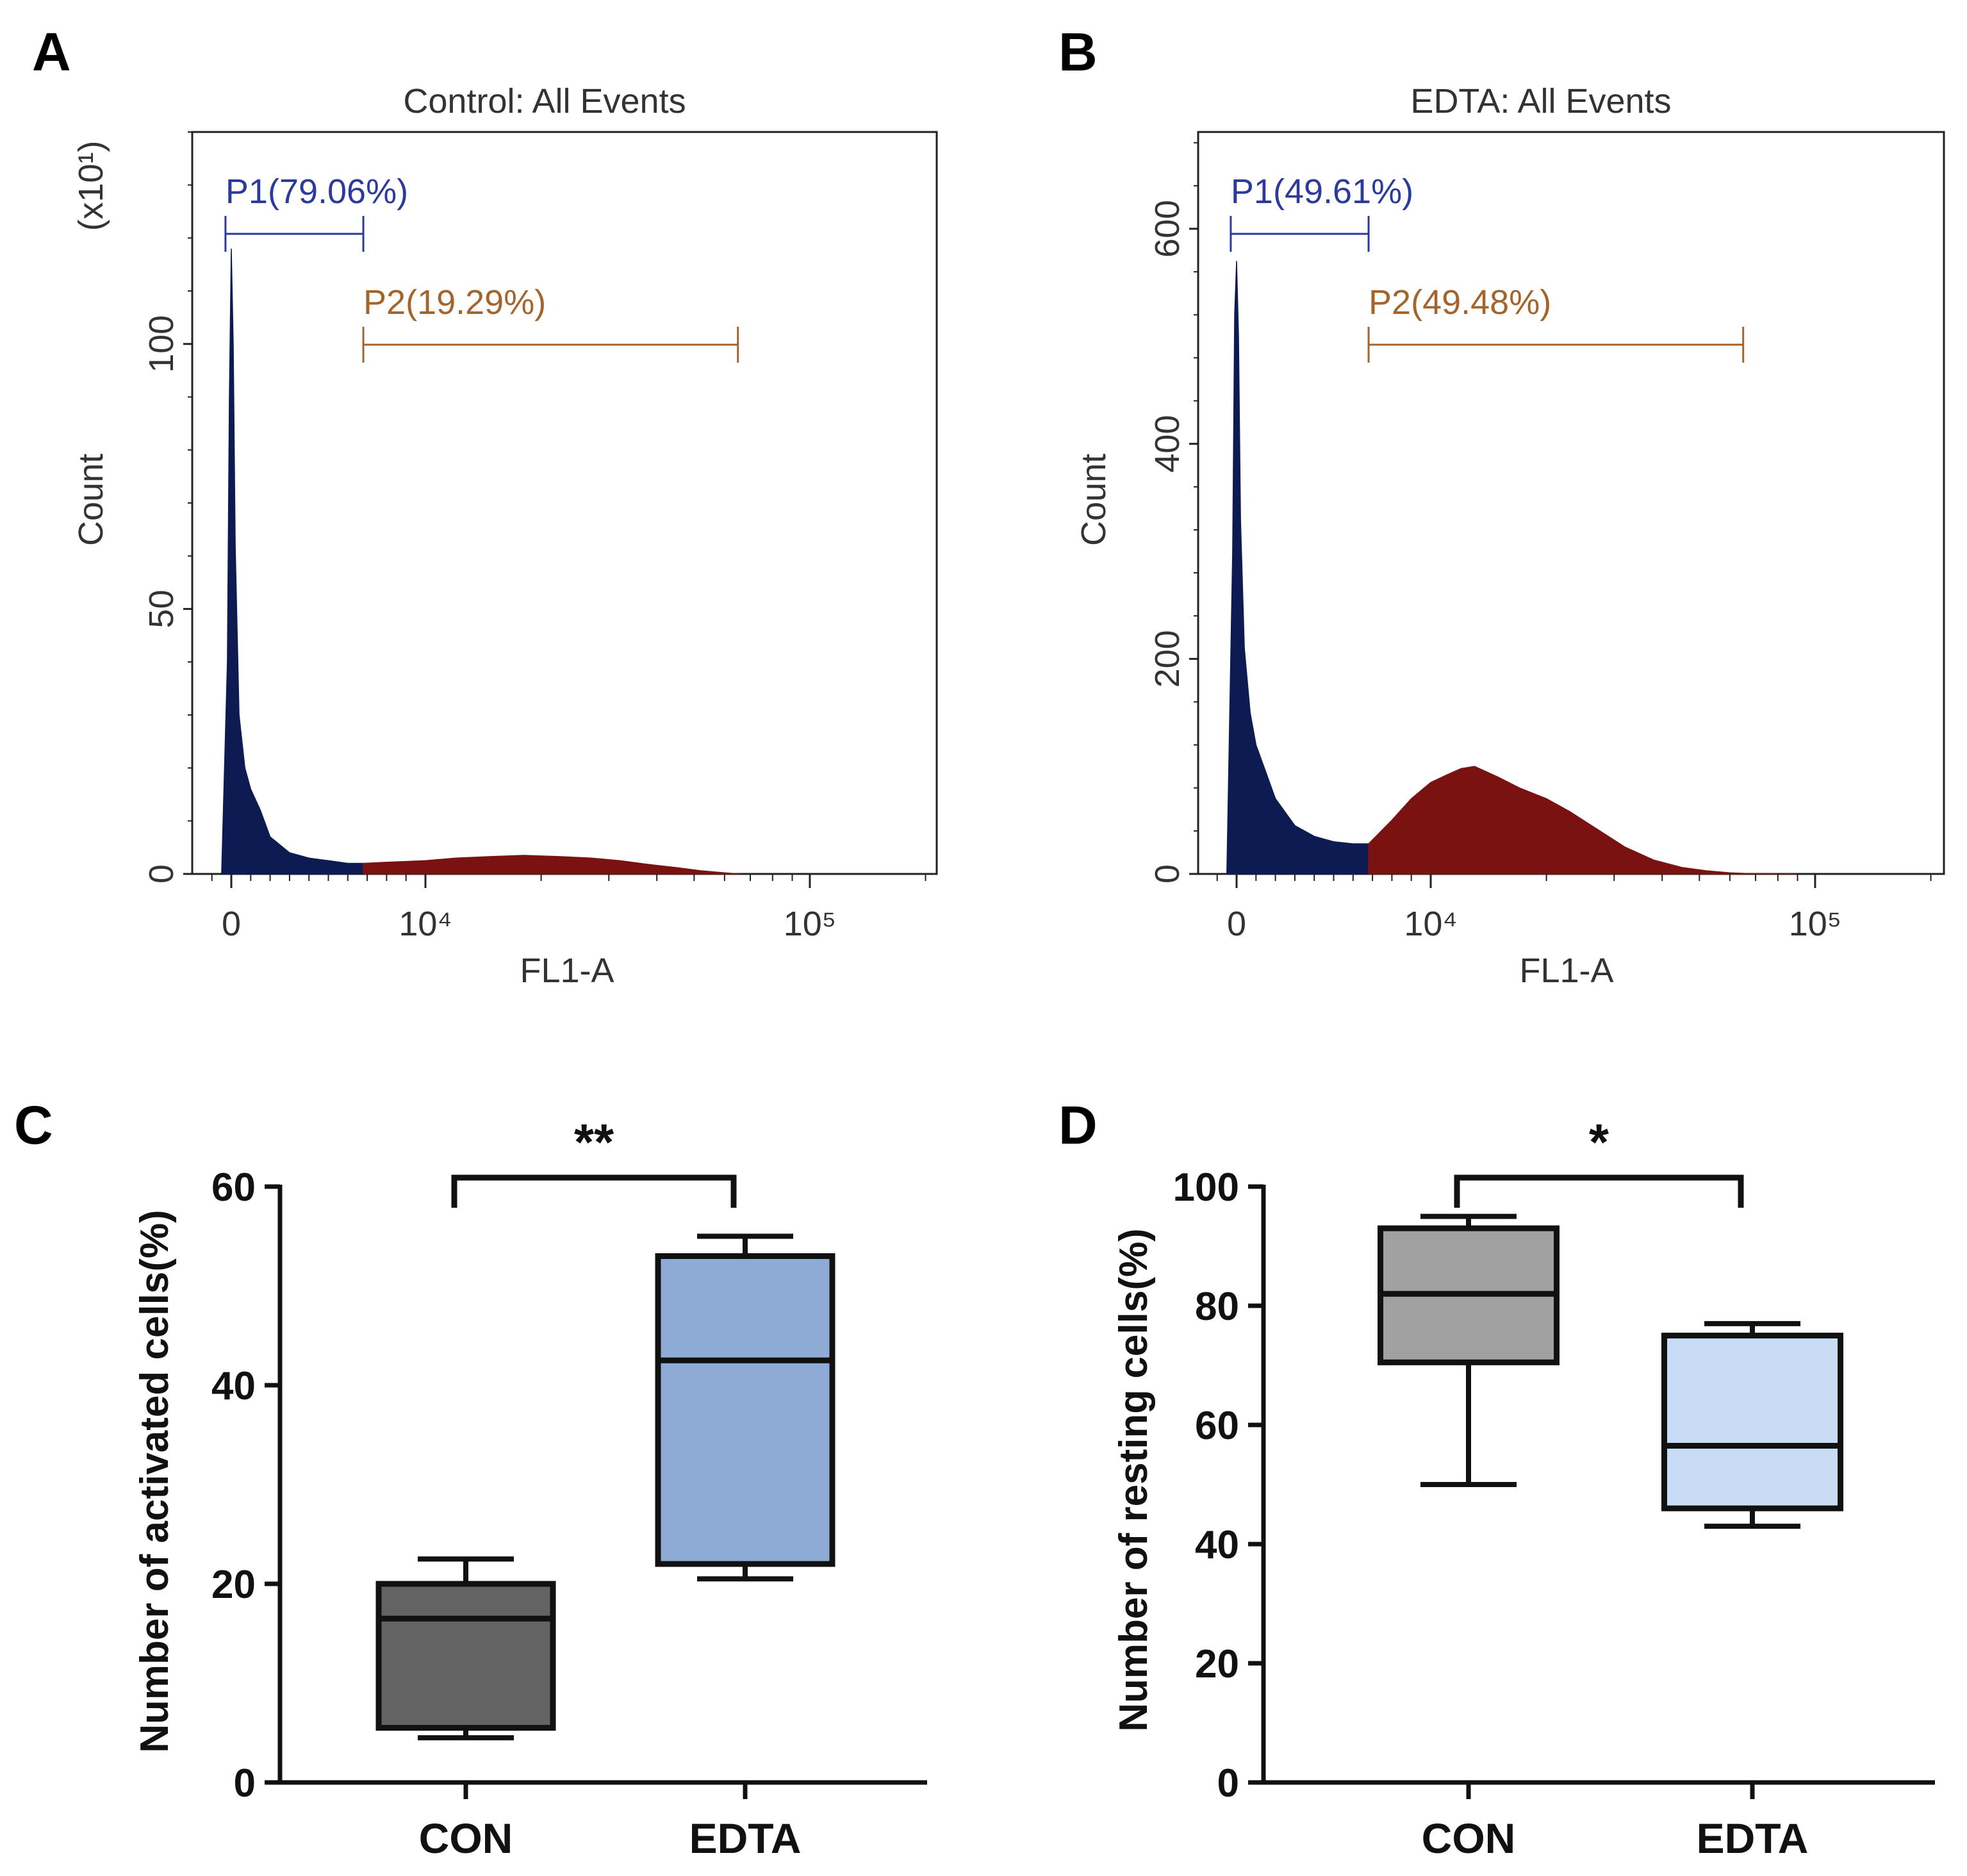 This screenshot has width=1967, height=1876. What do you see at coordinates (245, 1783) in the screenshot?
I see `panel-c-y-tick-label: 0` at bounding box center [245, 1783].